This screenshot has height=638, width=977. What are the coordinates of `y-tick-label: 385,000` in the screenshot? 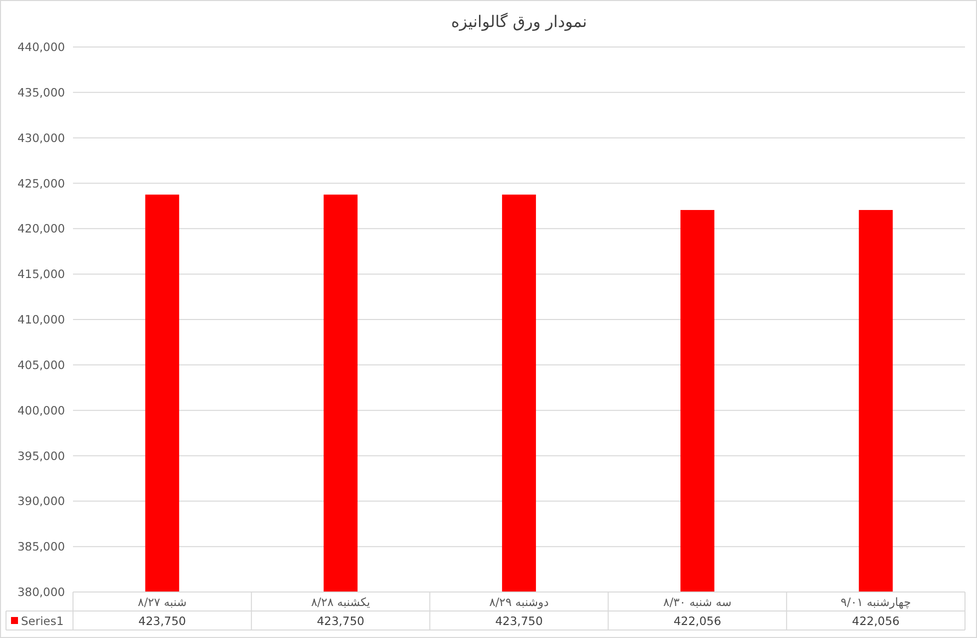 It's located at (41, 547).